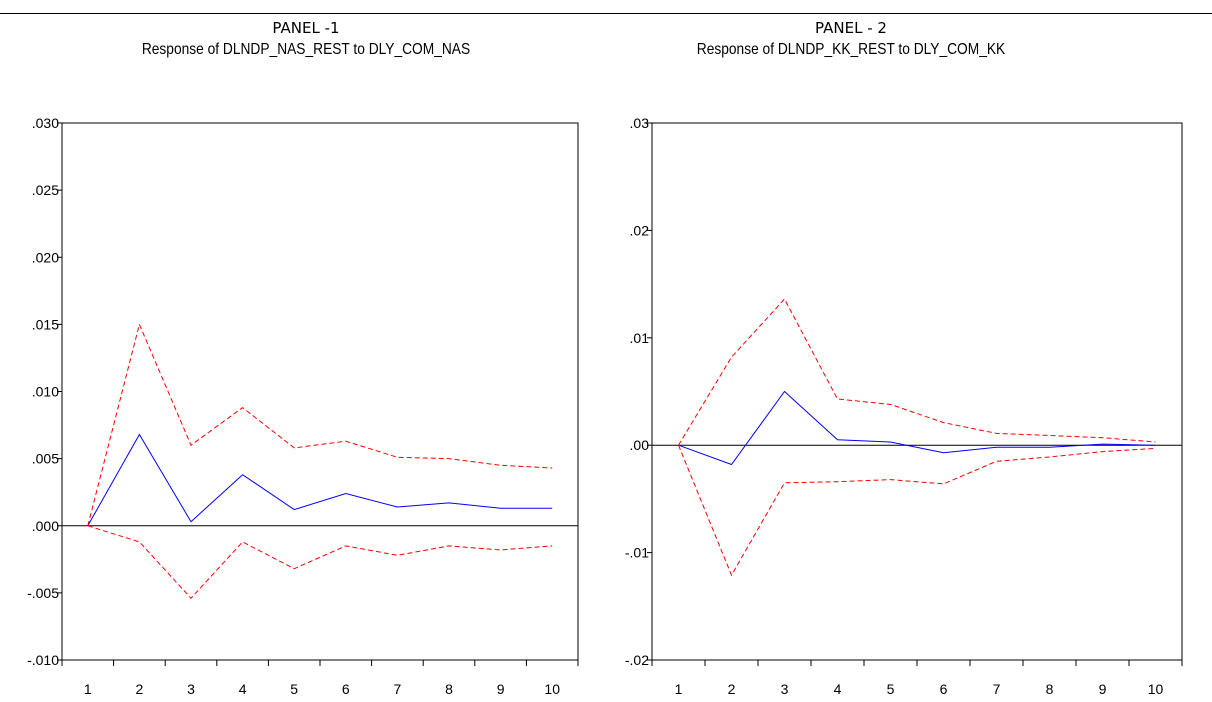 Image resolution: width=1212 pixels, height=702 pixels. Describe the element at coordinates (320, 562) in the screenshot. I see `chart-1-series-3-line` at that location.